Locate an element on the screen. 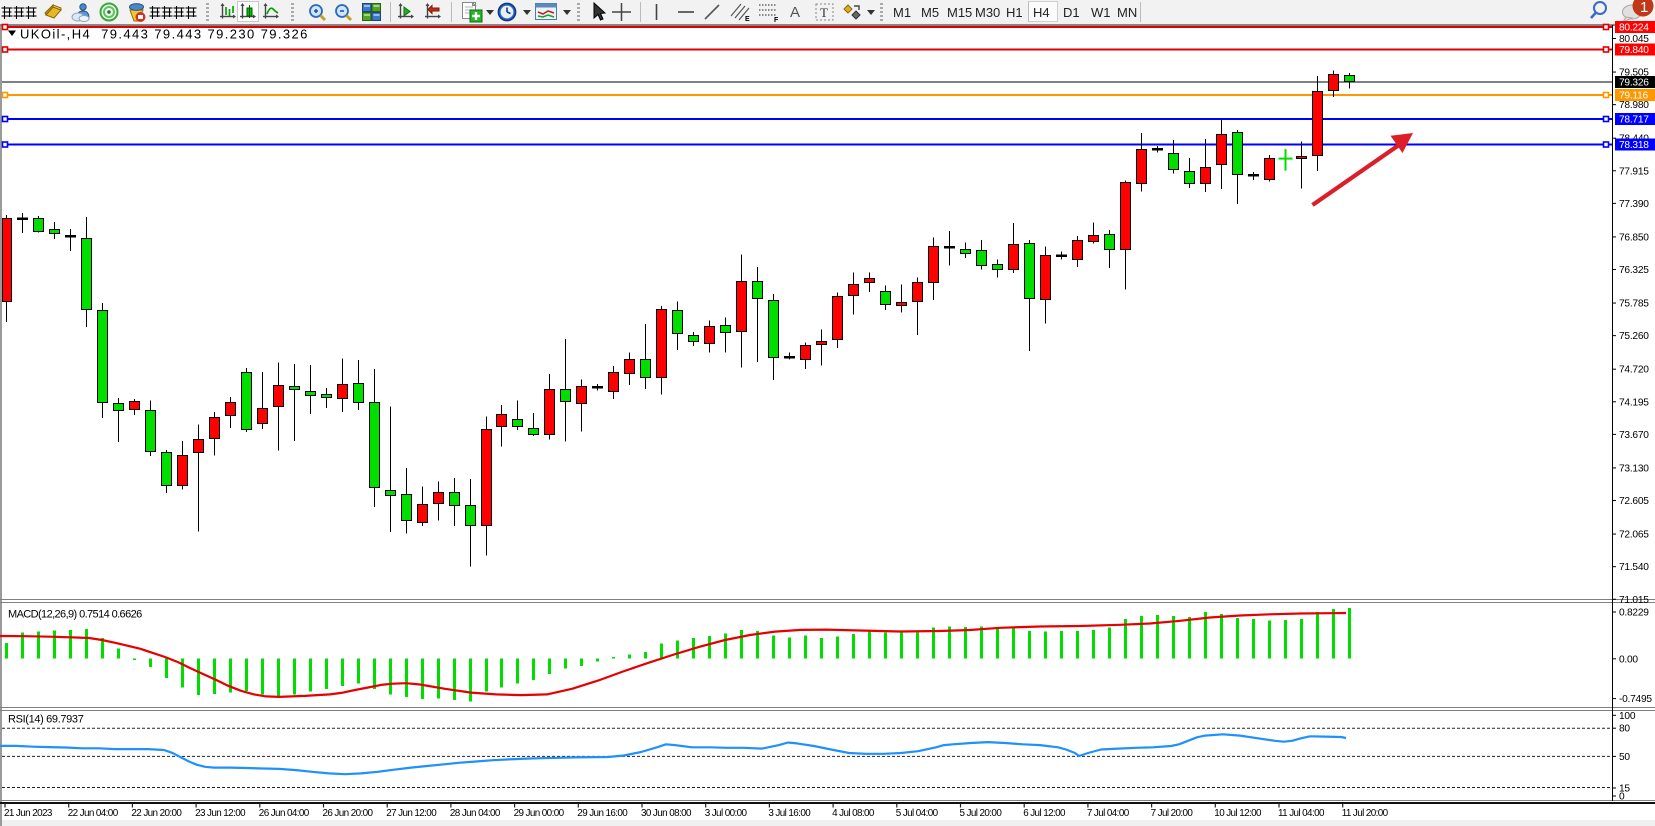 The width and height of the screenshot is (1655, 826). svg-text: 78.717 is located at coordinates (1634, 120).